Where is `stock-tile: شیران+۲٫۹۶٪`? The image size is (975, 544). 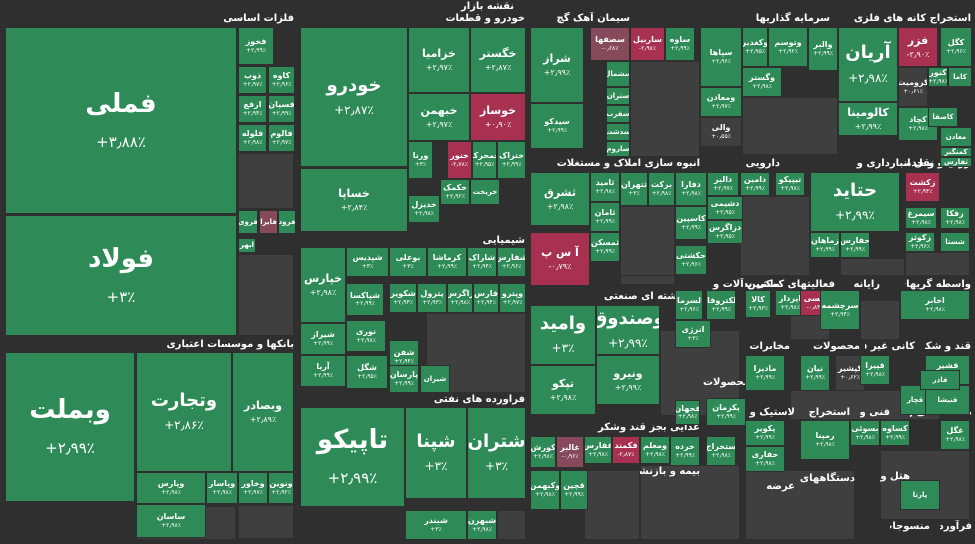
stock-tile: شیران+۲٫۹۶٪ is located at coordinates (435, 379).